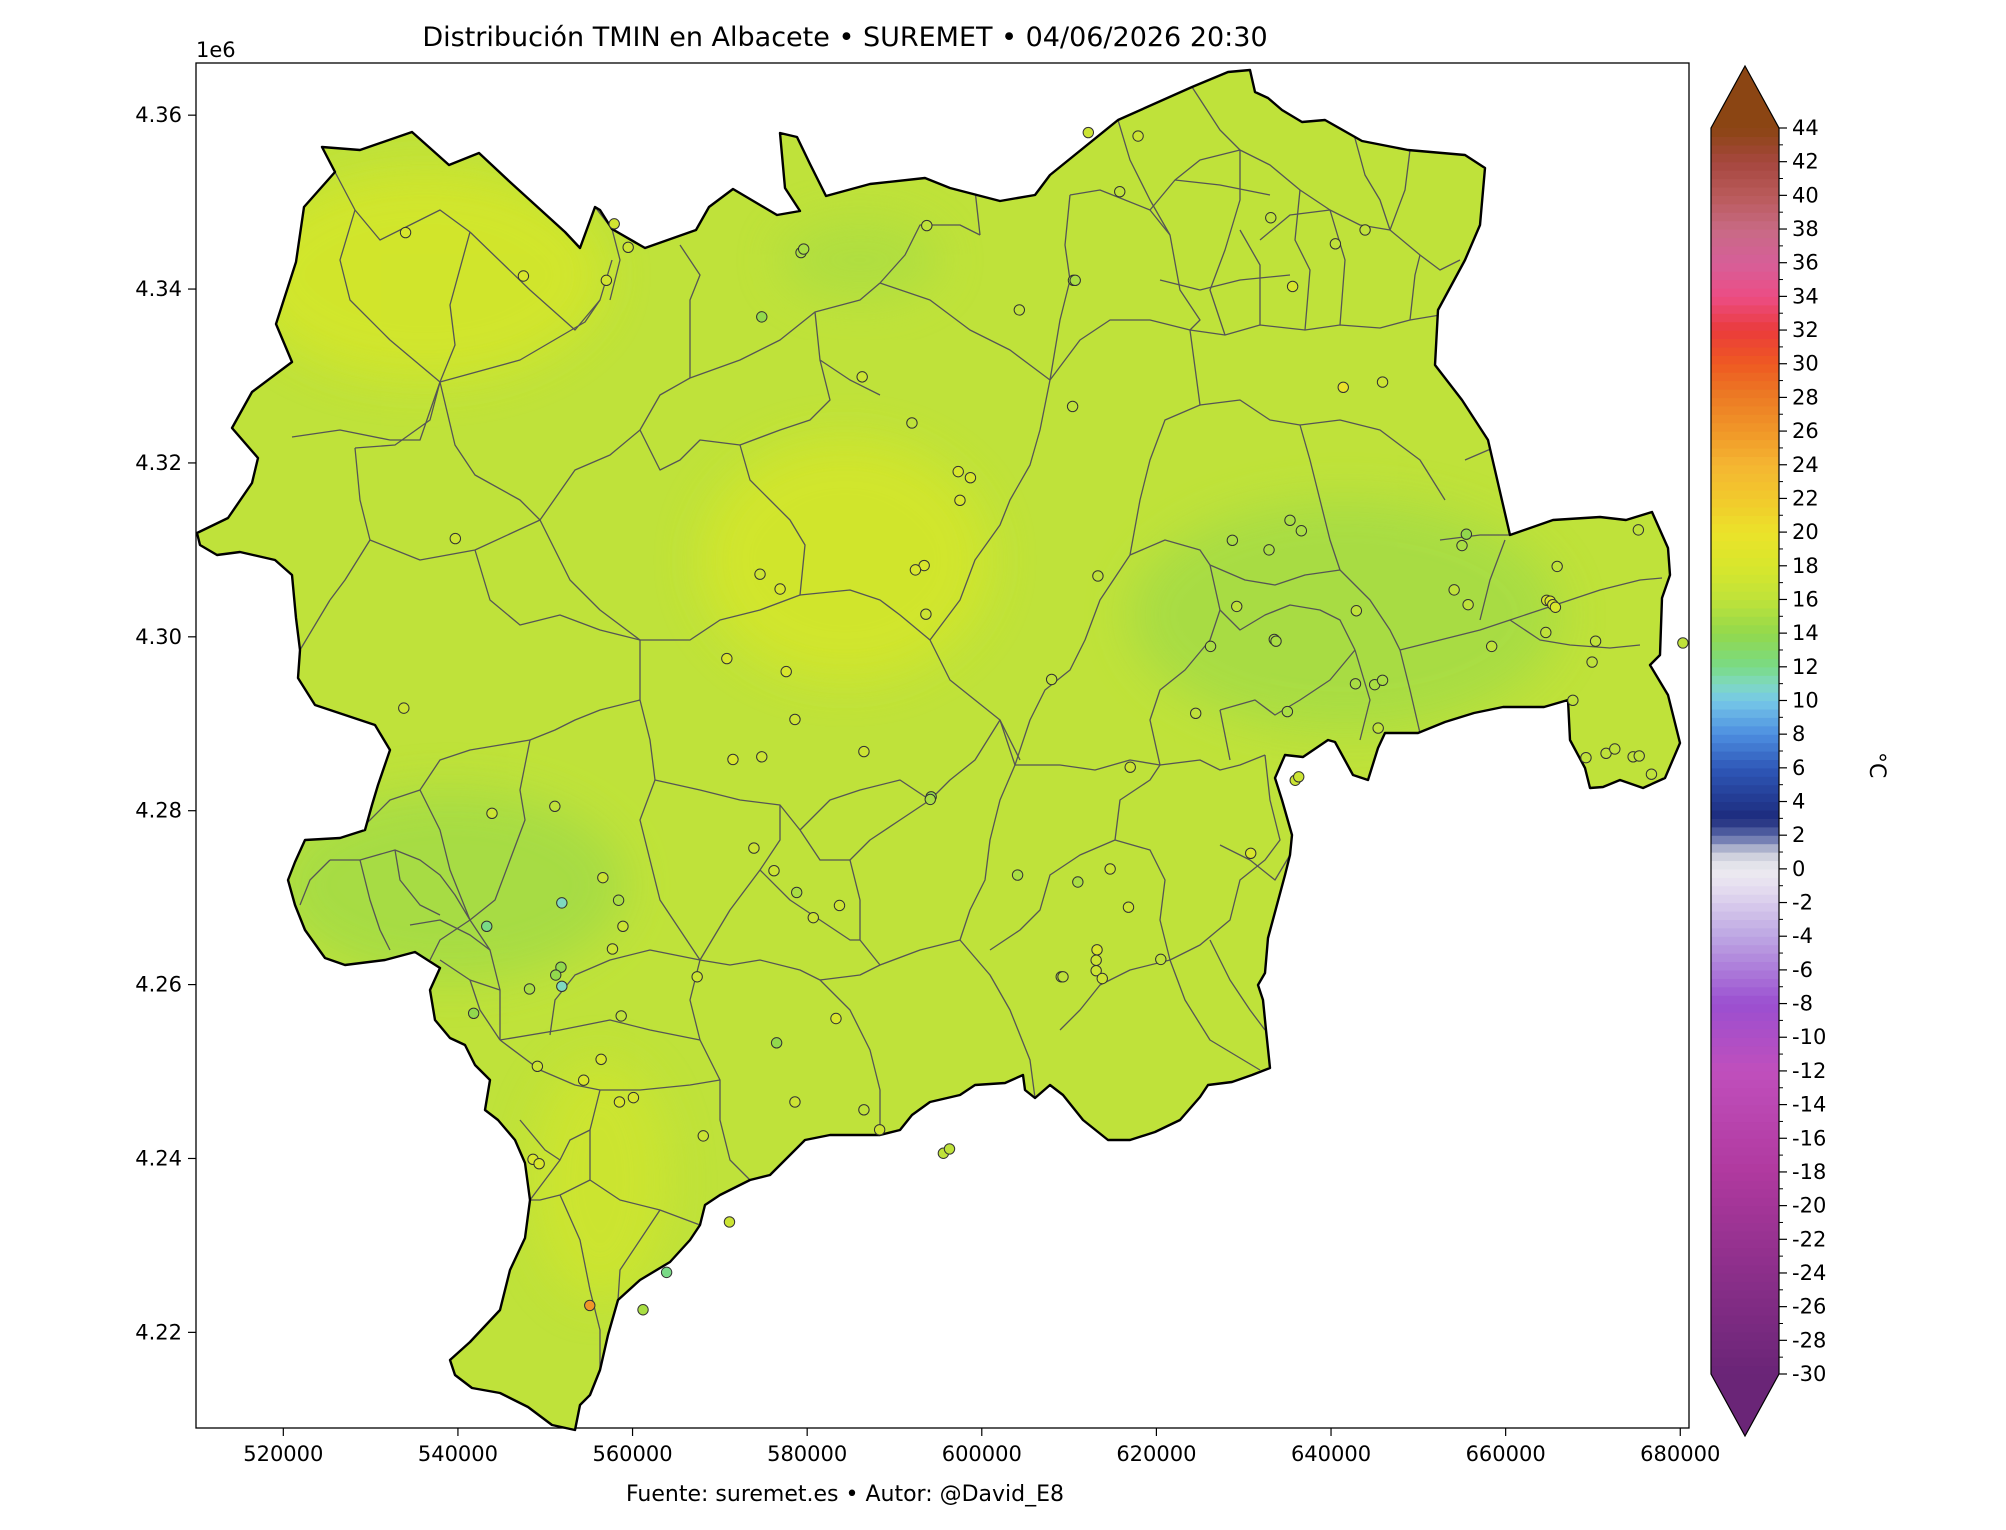 The image size is (2006, 1530). What do you see at coordinates (1809, 1273) in the screenshot?
I see `colorbar-tick-label: -24` at bounding box center [1809, 1273].